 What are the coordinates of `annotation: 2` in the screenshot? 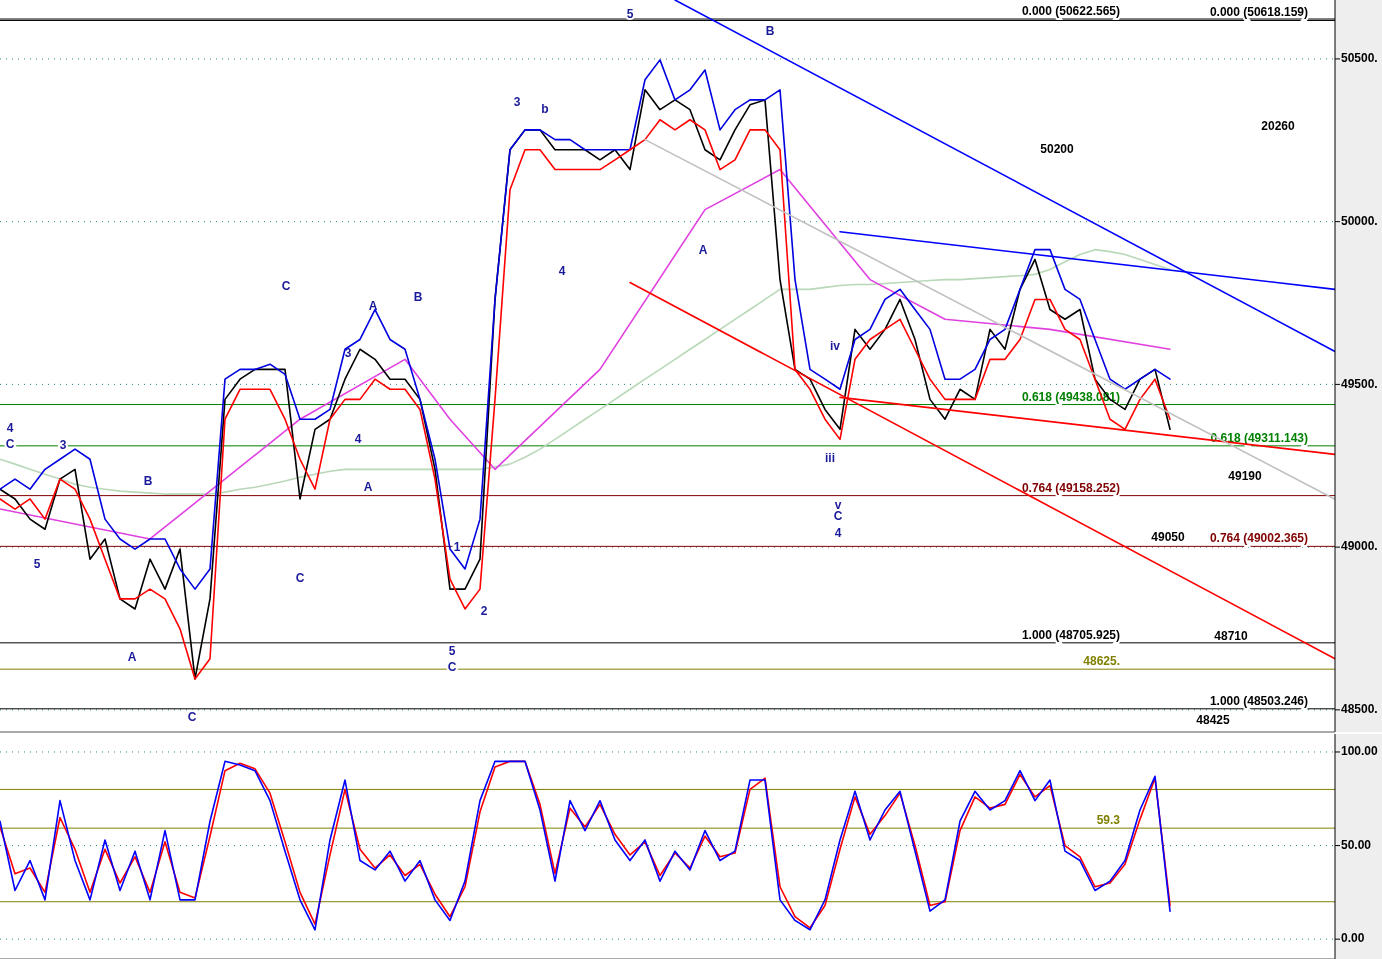 It's located at (484, 611).